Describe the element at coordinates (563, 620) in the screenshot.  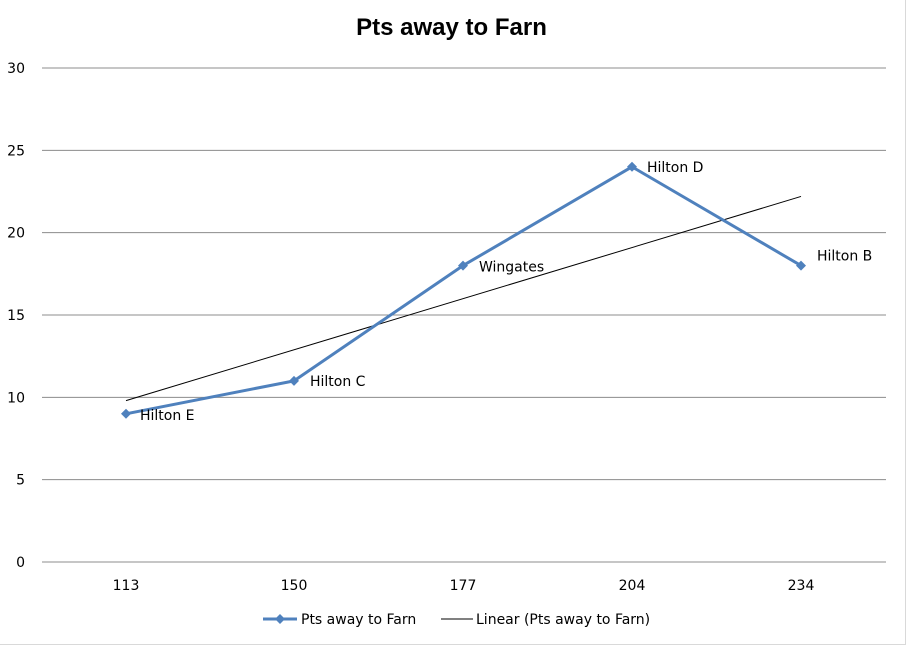
I see `legend-trendline-label: Linear (Pts away to Farn)` at that location.